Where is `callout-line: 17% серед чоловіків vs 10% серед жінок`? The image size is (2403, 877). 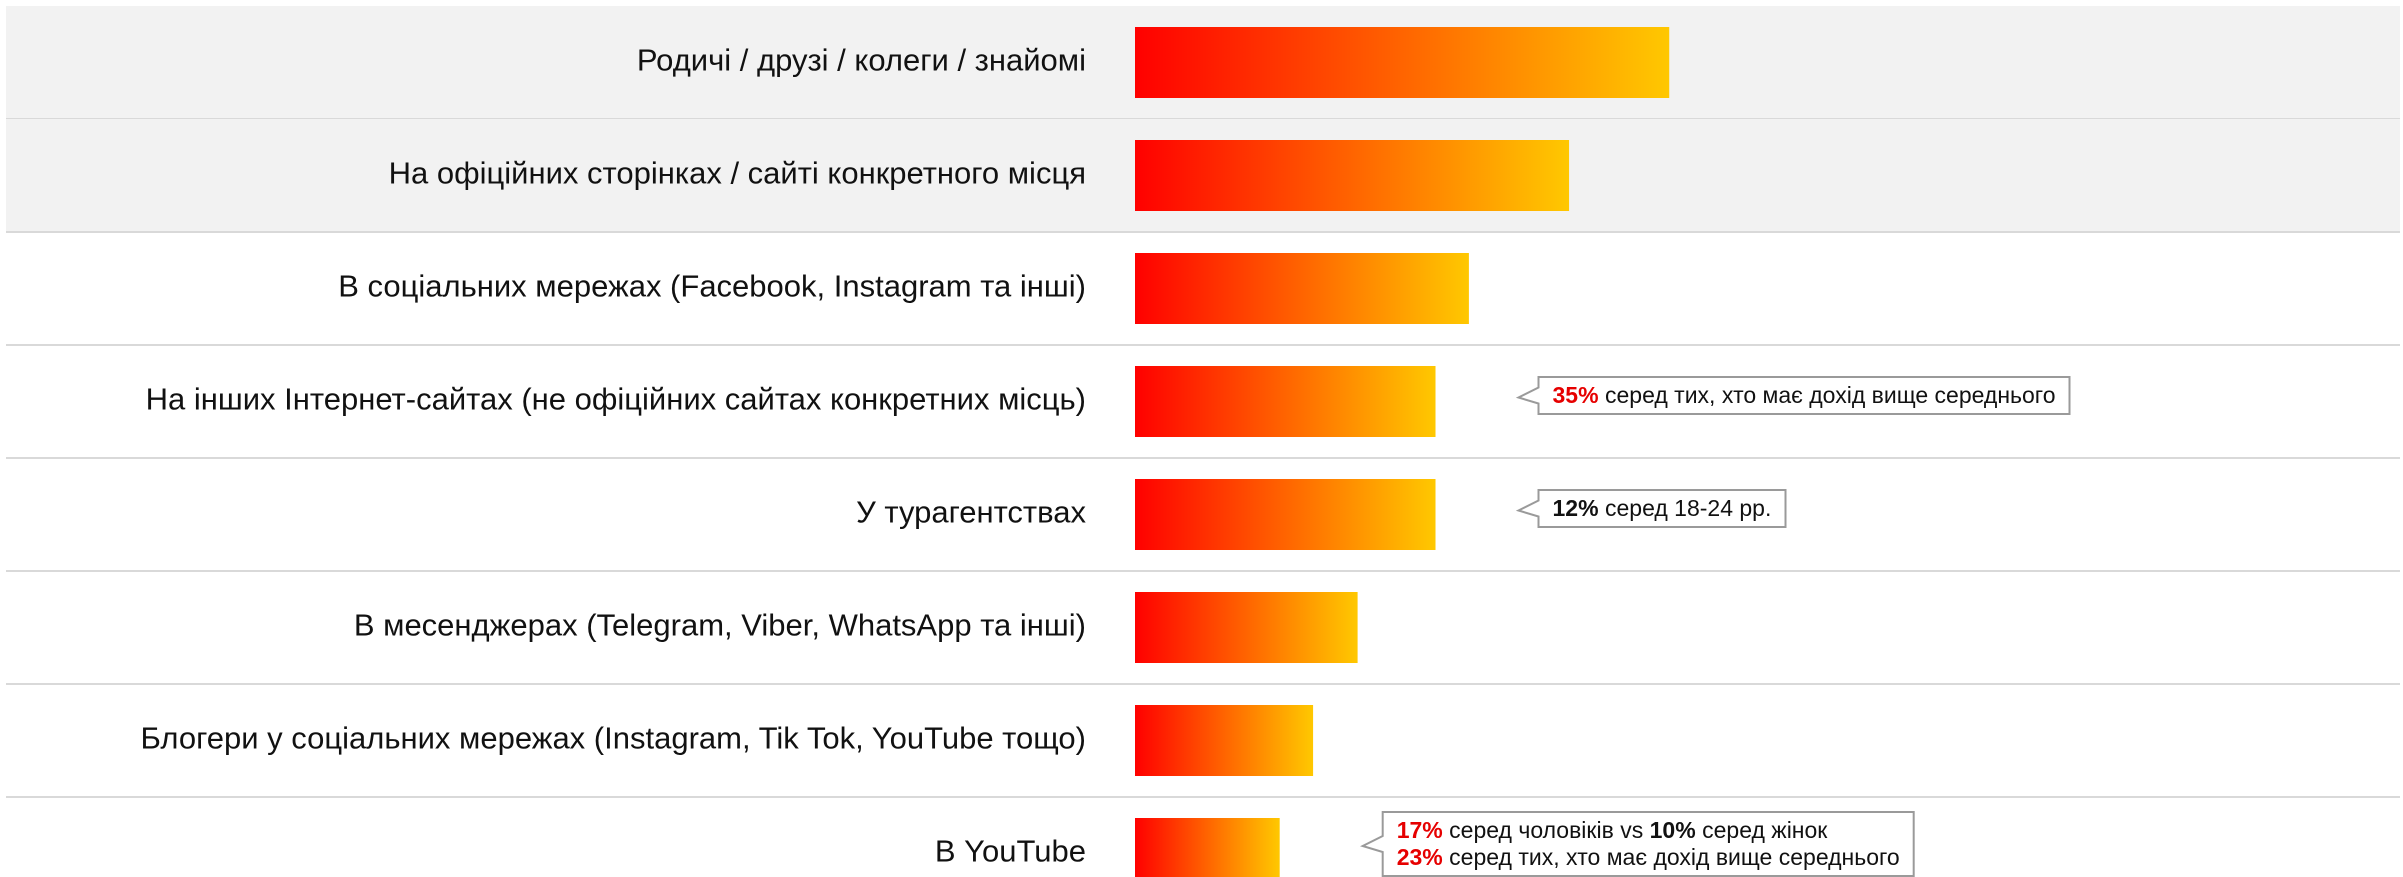
callout-line: 17% серед чоловіків vs 10% серед жінок is located at coordinates (1648, 830).